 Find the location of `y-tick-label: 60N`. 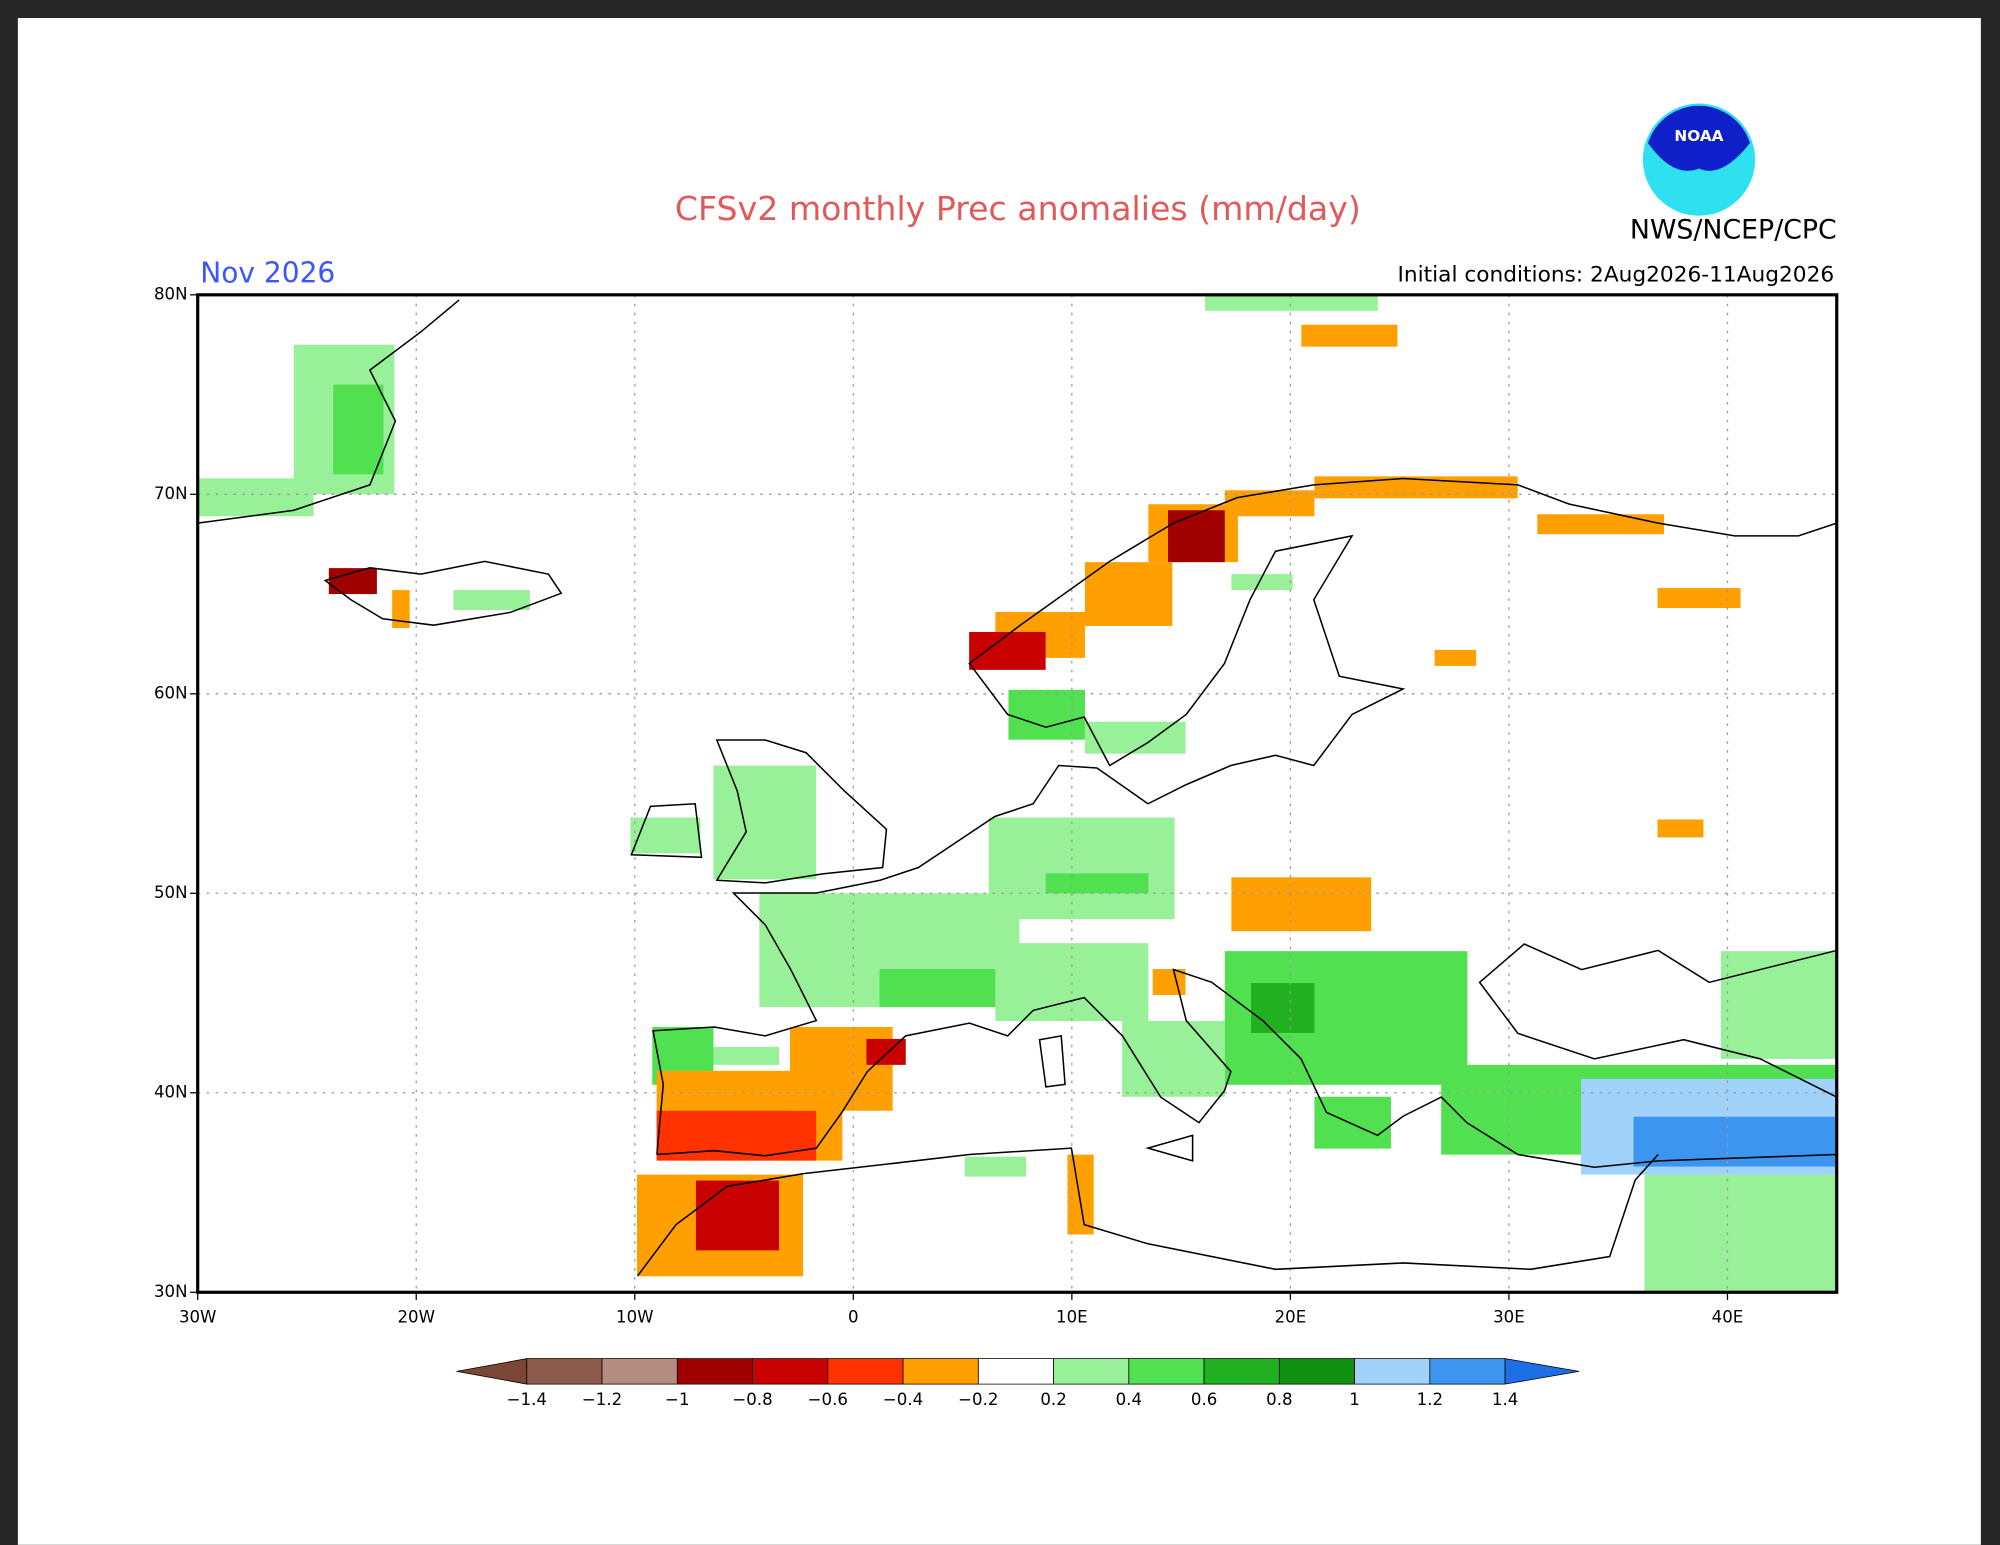

y-tick-label: 60N is located at coordinates (171, 692).